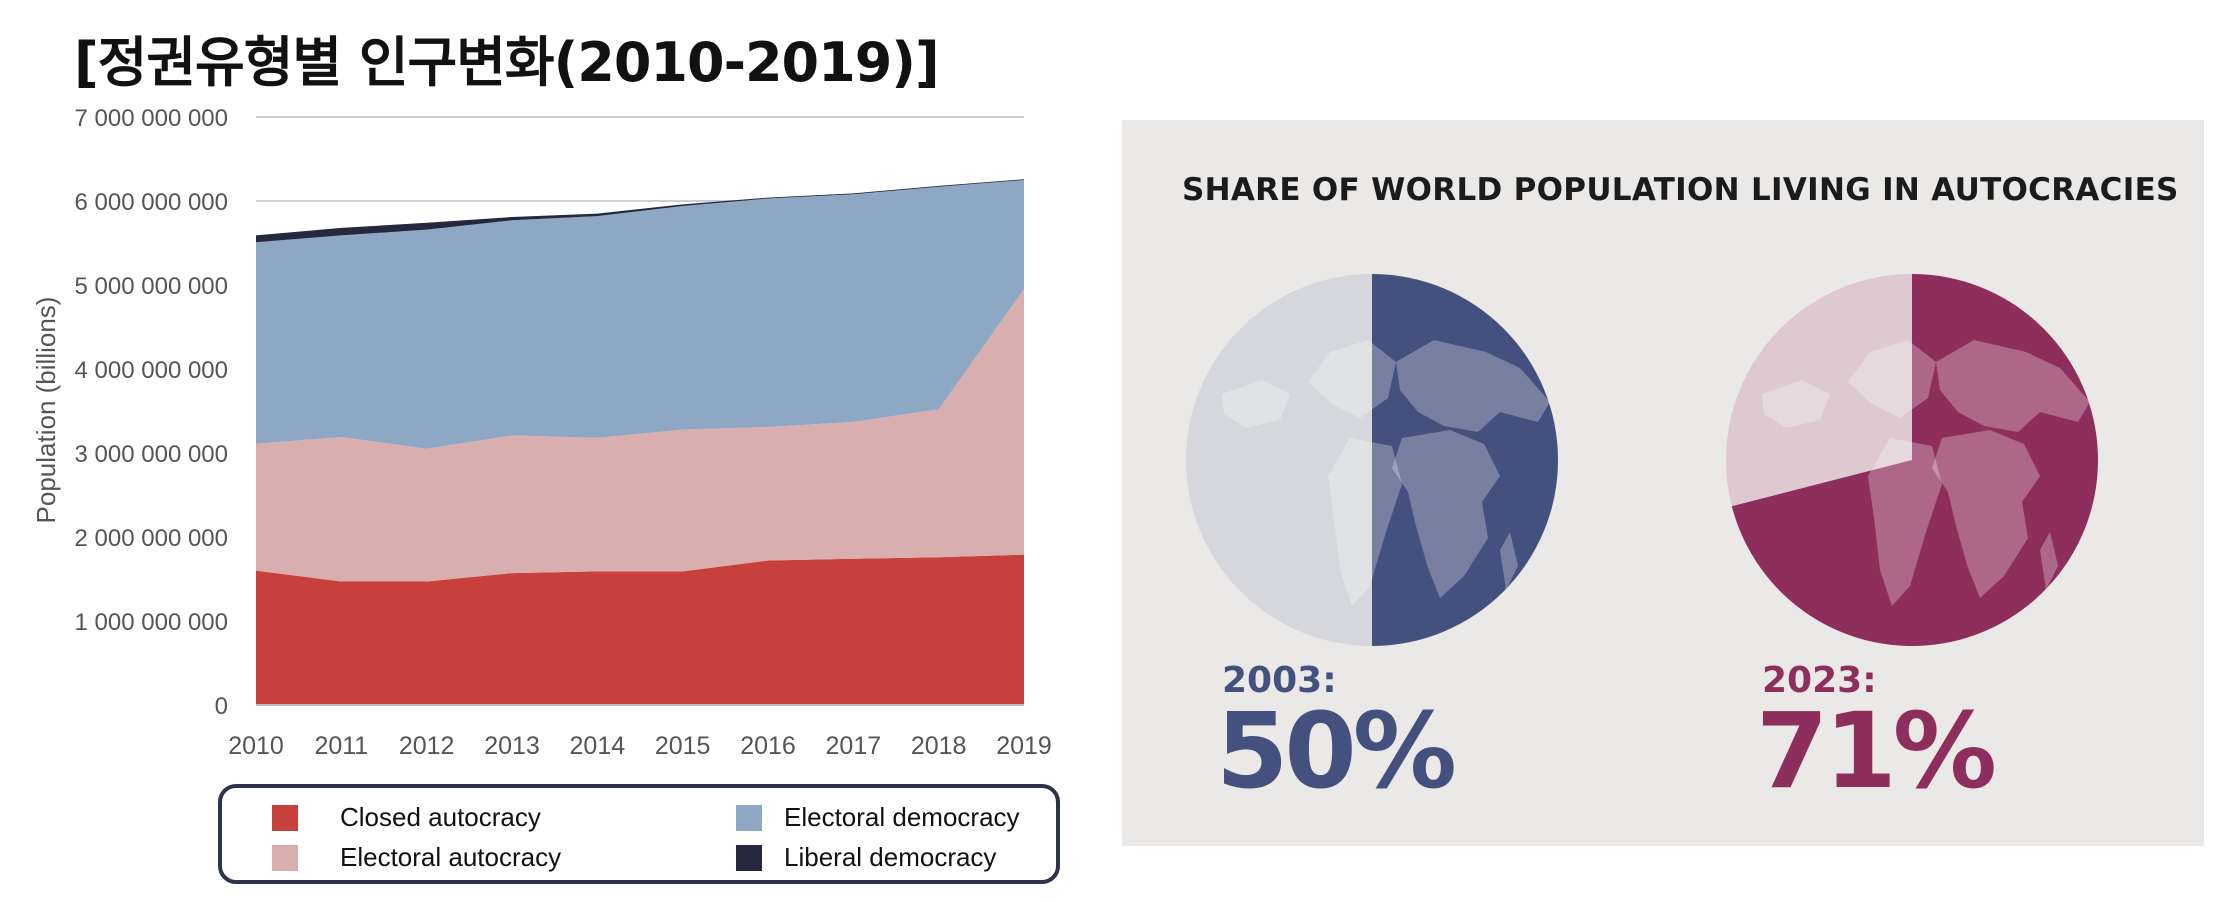 The width and height of the screenshot is (2216, 902). I want to click on legend-swatch-electoral-democracy, so click(749, 817).